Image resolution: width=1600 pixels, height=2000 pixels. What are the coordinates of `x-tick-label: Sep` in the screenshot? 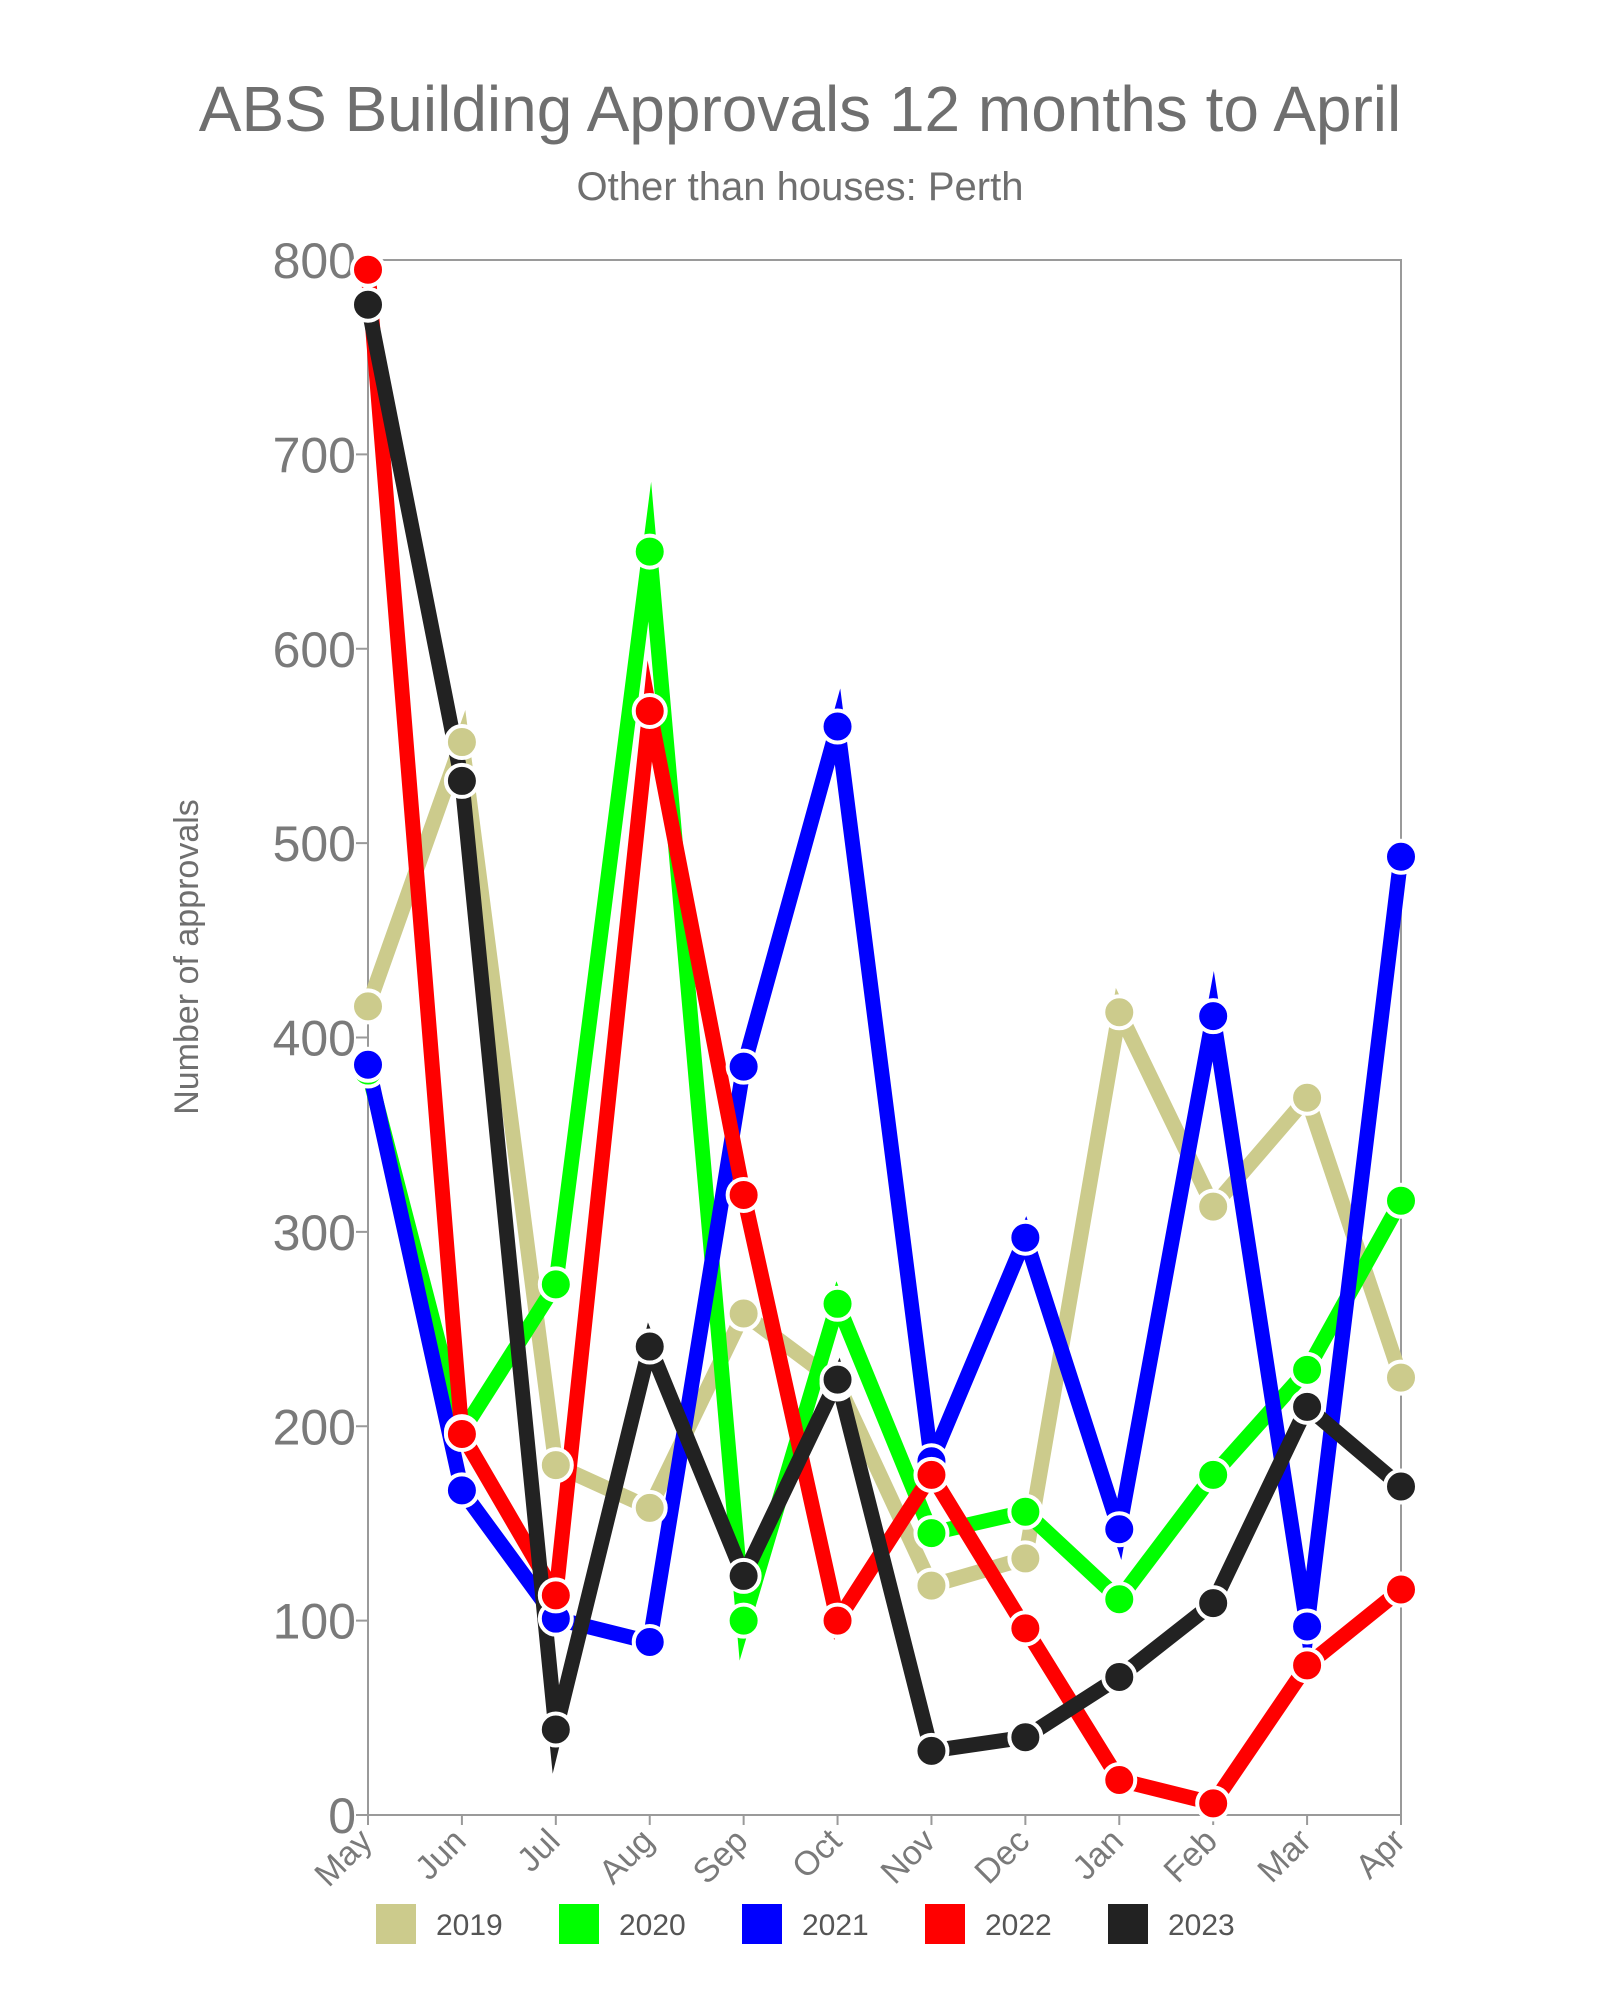 It's located at (721, 1857).